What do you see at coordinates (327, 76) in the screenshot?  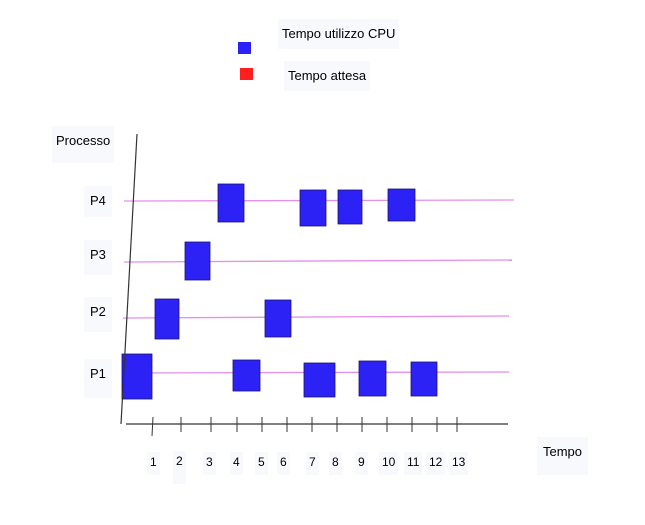 I see `legend-wait-label: Tempo attesa` at bounding box center [327, 76].